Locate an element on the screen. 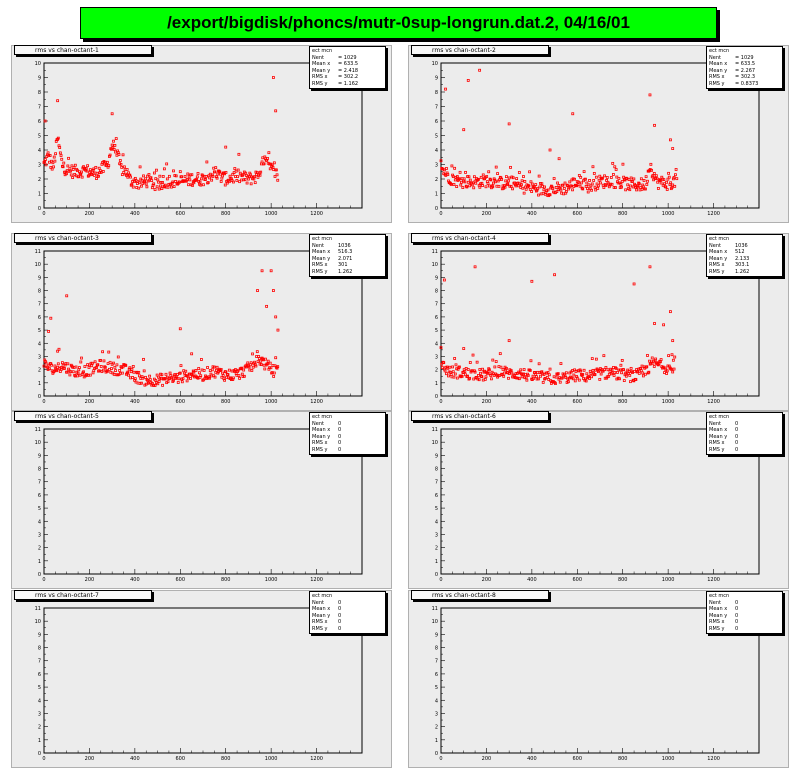  y-tick-label: 2 is located at coordinates (436, 728).